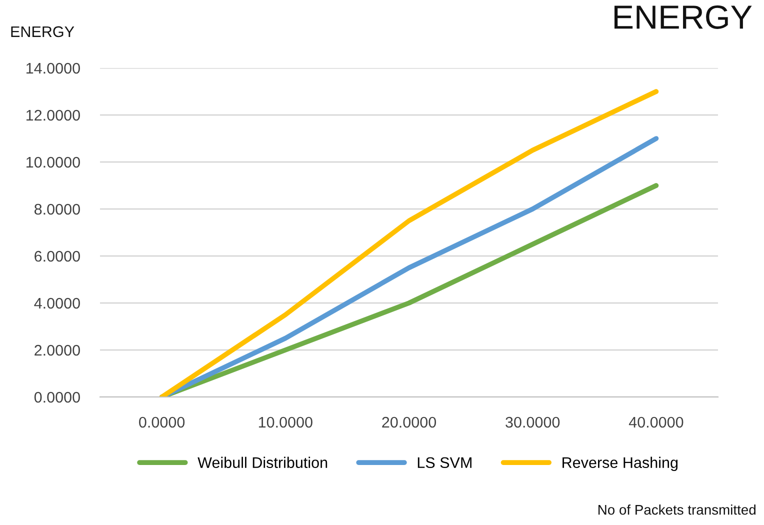 Image resolution: width=764 pixels, height=525 pixels. I want to click on y-tick-label: 2.0000, so click(57, 350).